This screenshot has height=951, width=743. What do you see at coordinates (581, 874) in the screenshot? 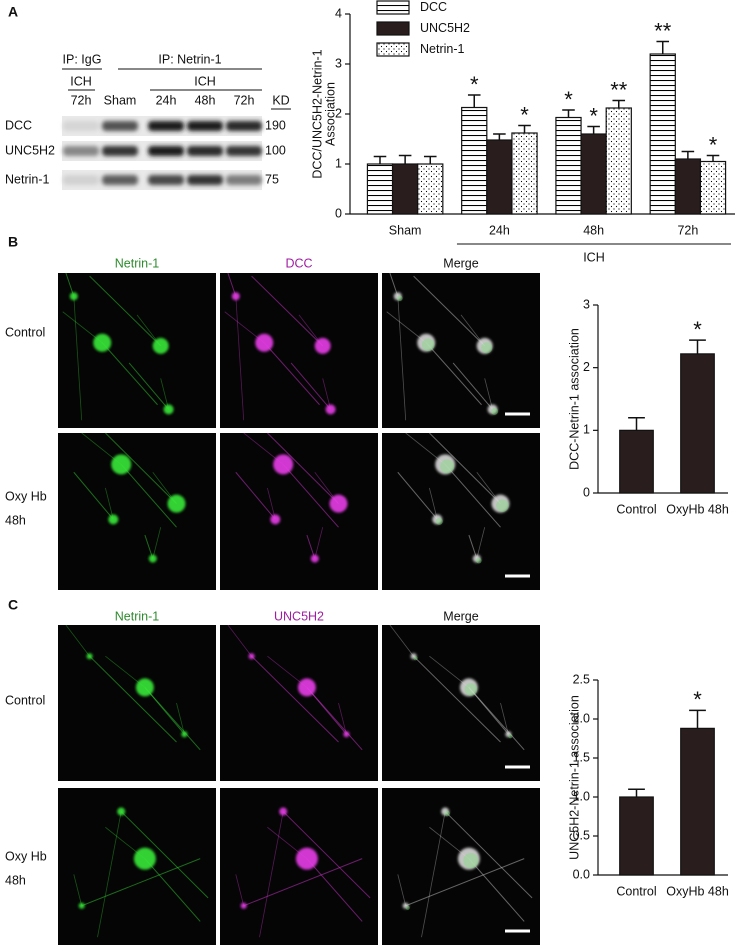
I see `y-tick-label: 0.0` at bounding box center [581, 874].